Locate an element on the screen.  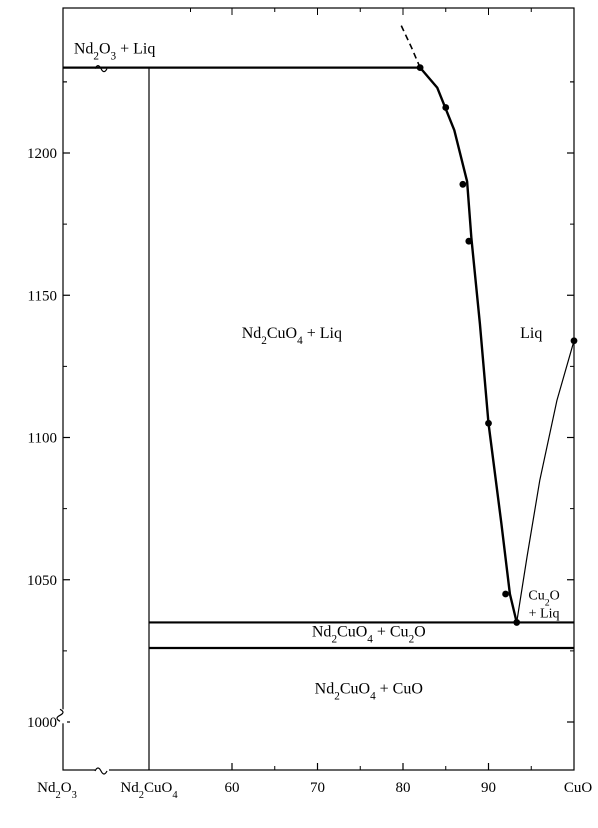
y-tick-label: 1200 is located at coordinates (42, 154).